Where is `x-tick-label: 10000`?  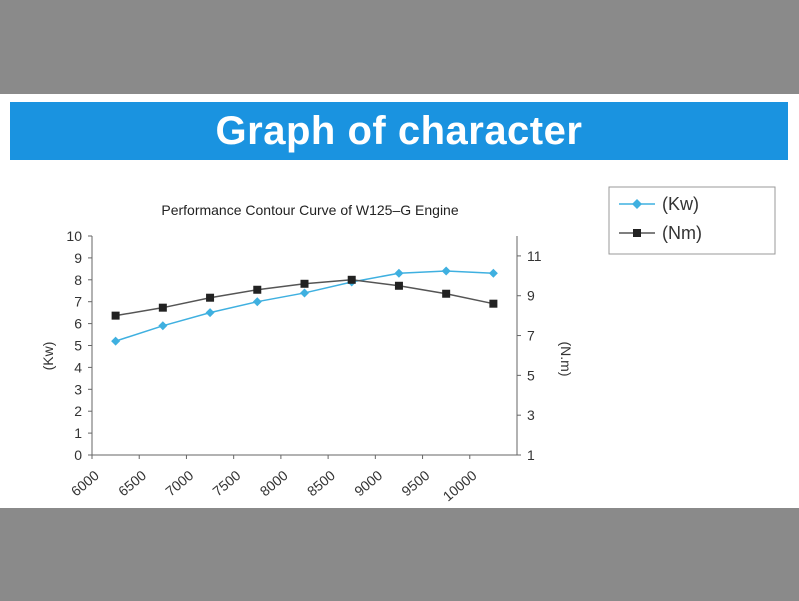
x-tick-label: 10000 is located at coordinates (460, 485).